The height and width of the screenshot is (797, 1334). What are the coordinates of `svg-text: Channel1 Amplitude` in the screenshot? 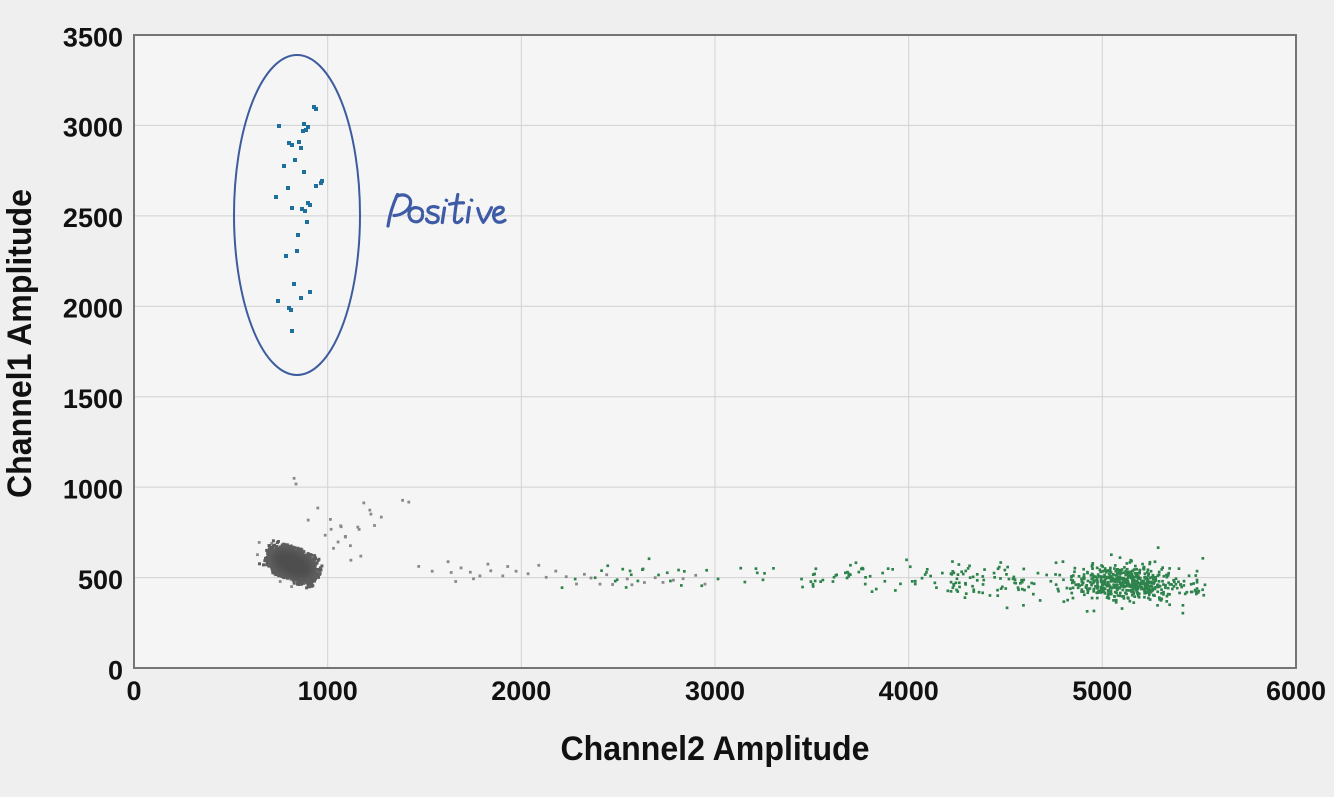 It's located at (20, 343).